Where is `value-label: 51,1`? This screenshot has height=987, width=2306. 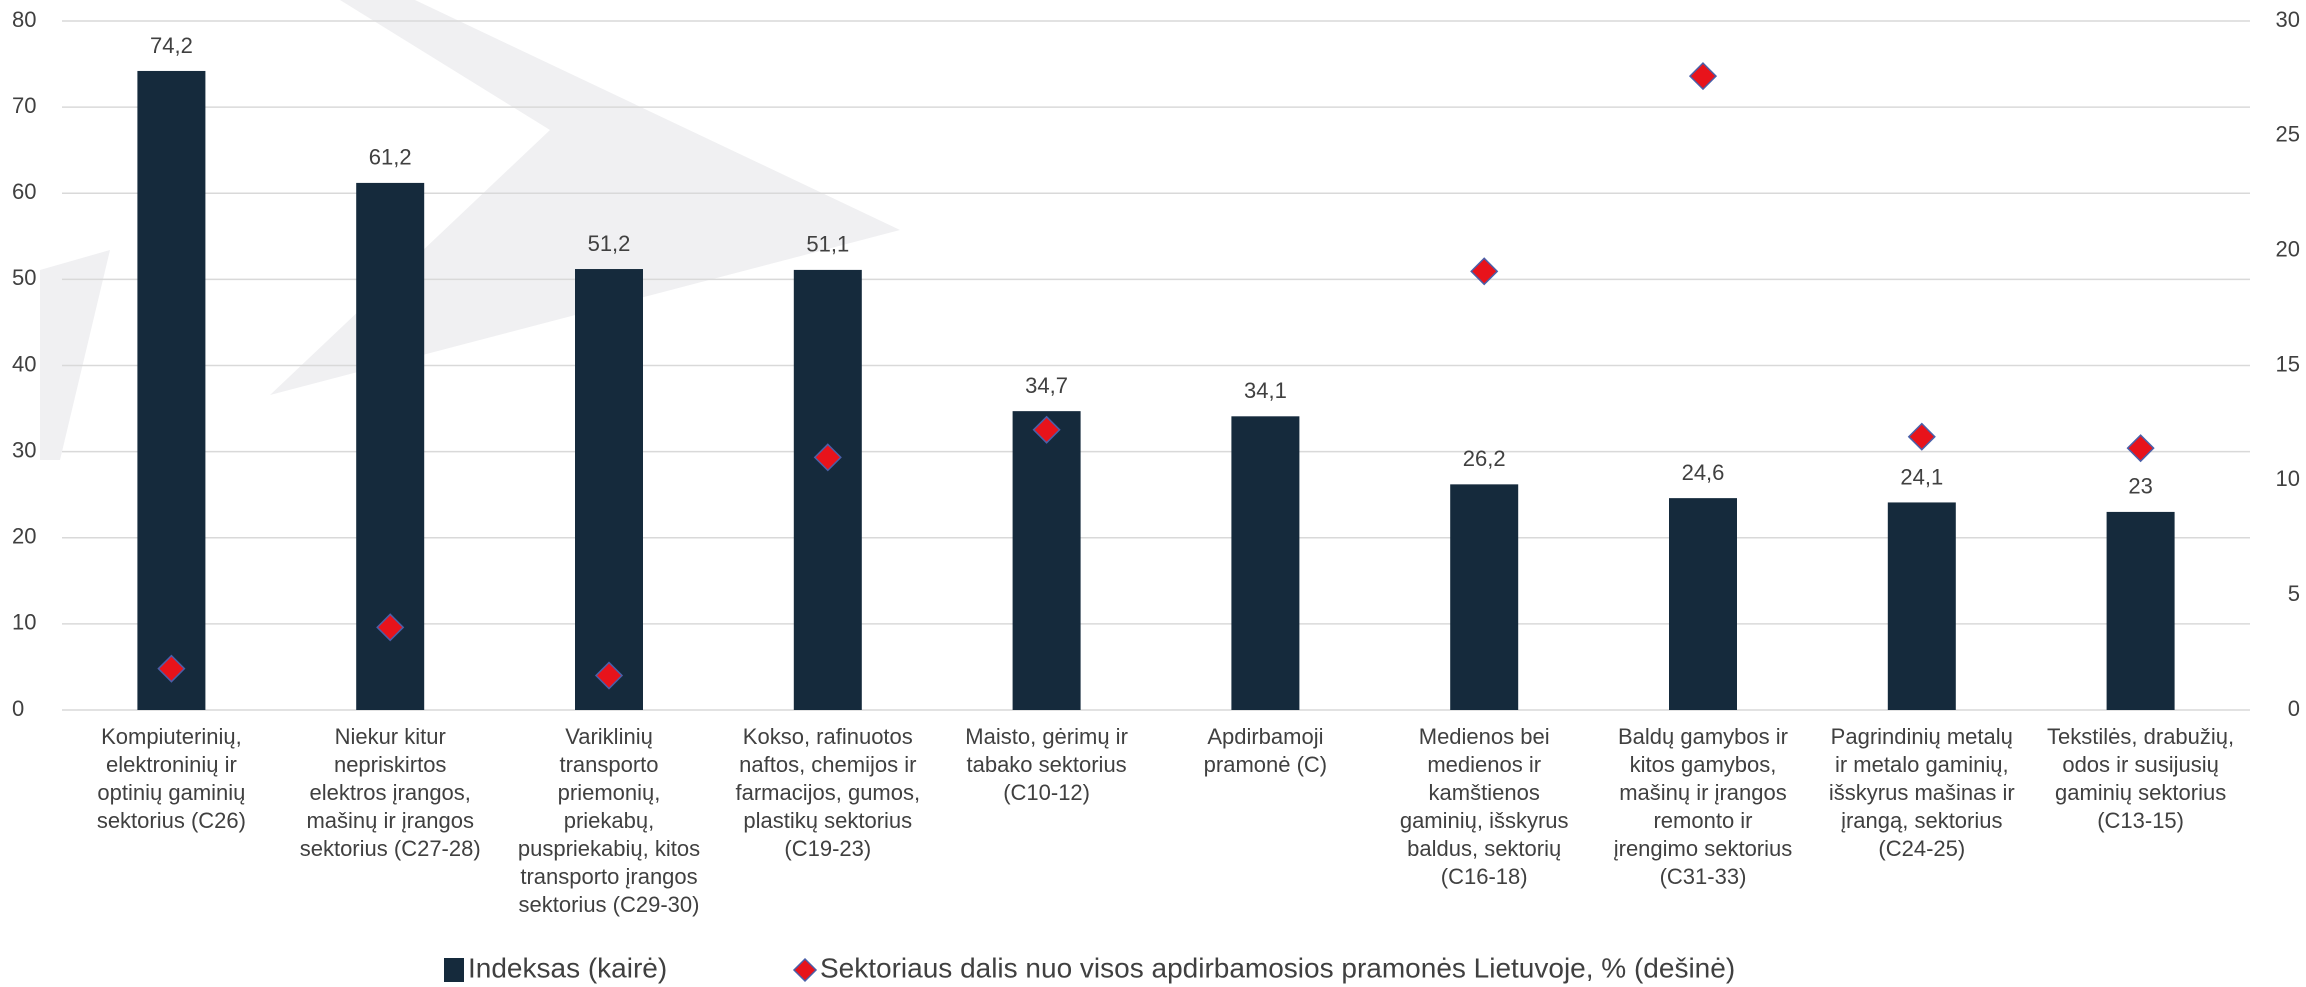 value-label: 51,1 is located at coordinates (827, 244).